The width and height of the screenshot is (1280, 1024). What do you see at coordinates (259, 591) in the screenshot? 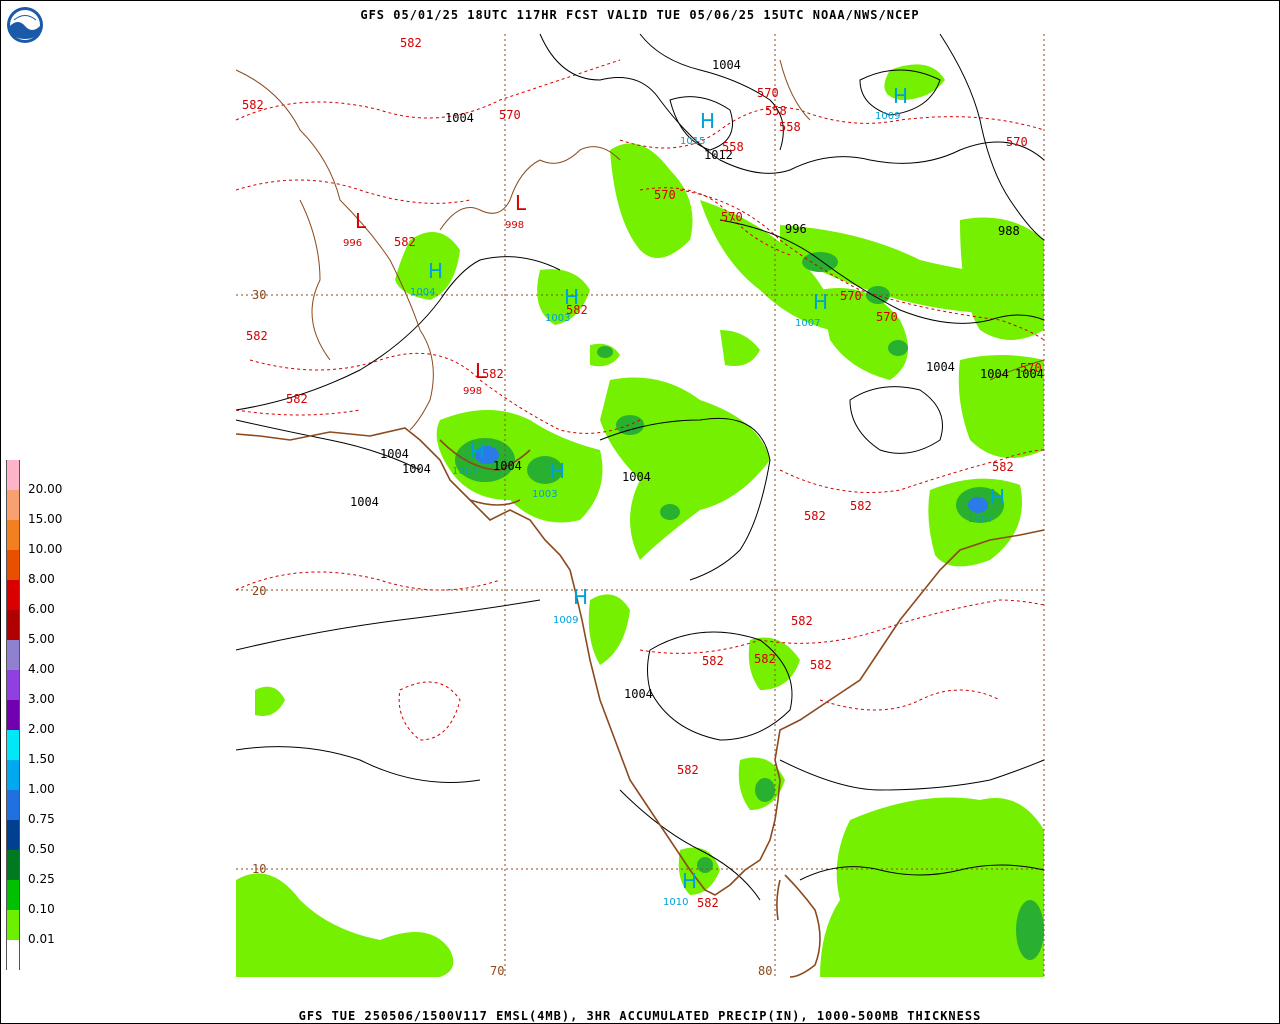
I see `lat-label-20: 20` at bounding box center [259, 591].